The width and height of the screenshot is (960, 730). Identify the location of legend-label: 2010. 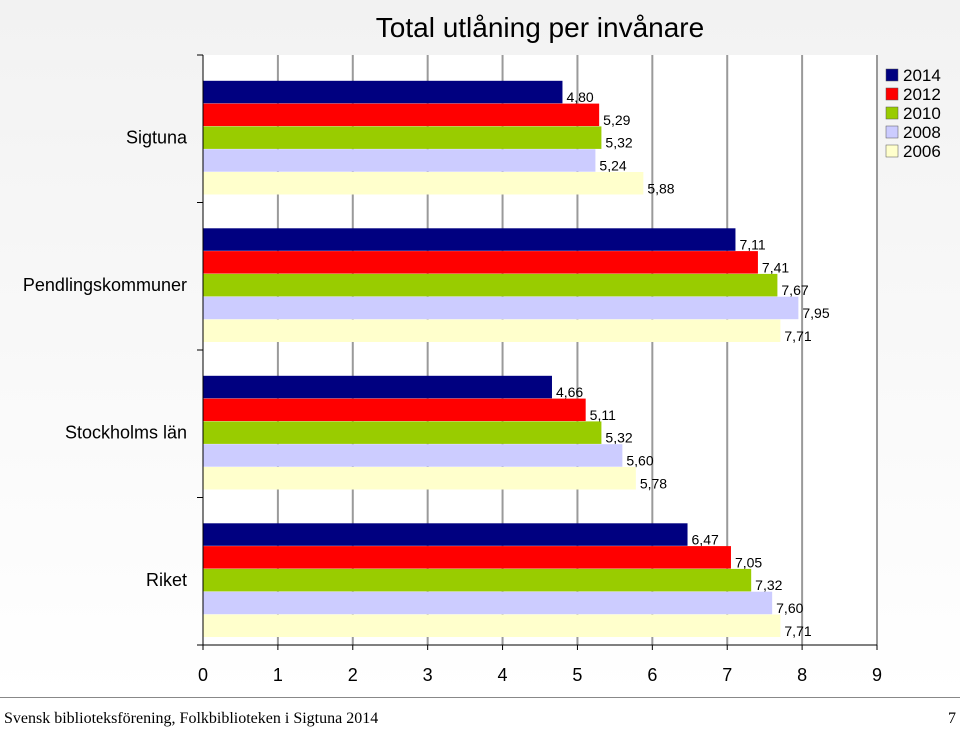
(922, 113).